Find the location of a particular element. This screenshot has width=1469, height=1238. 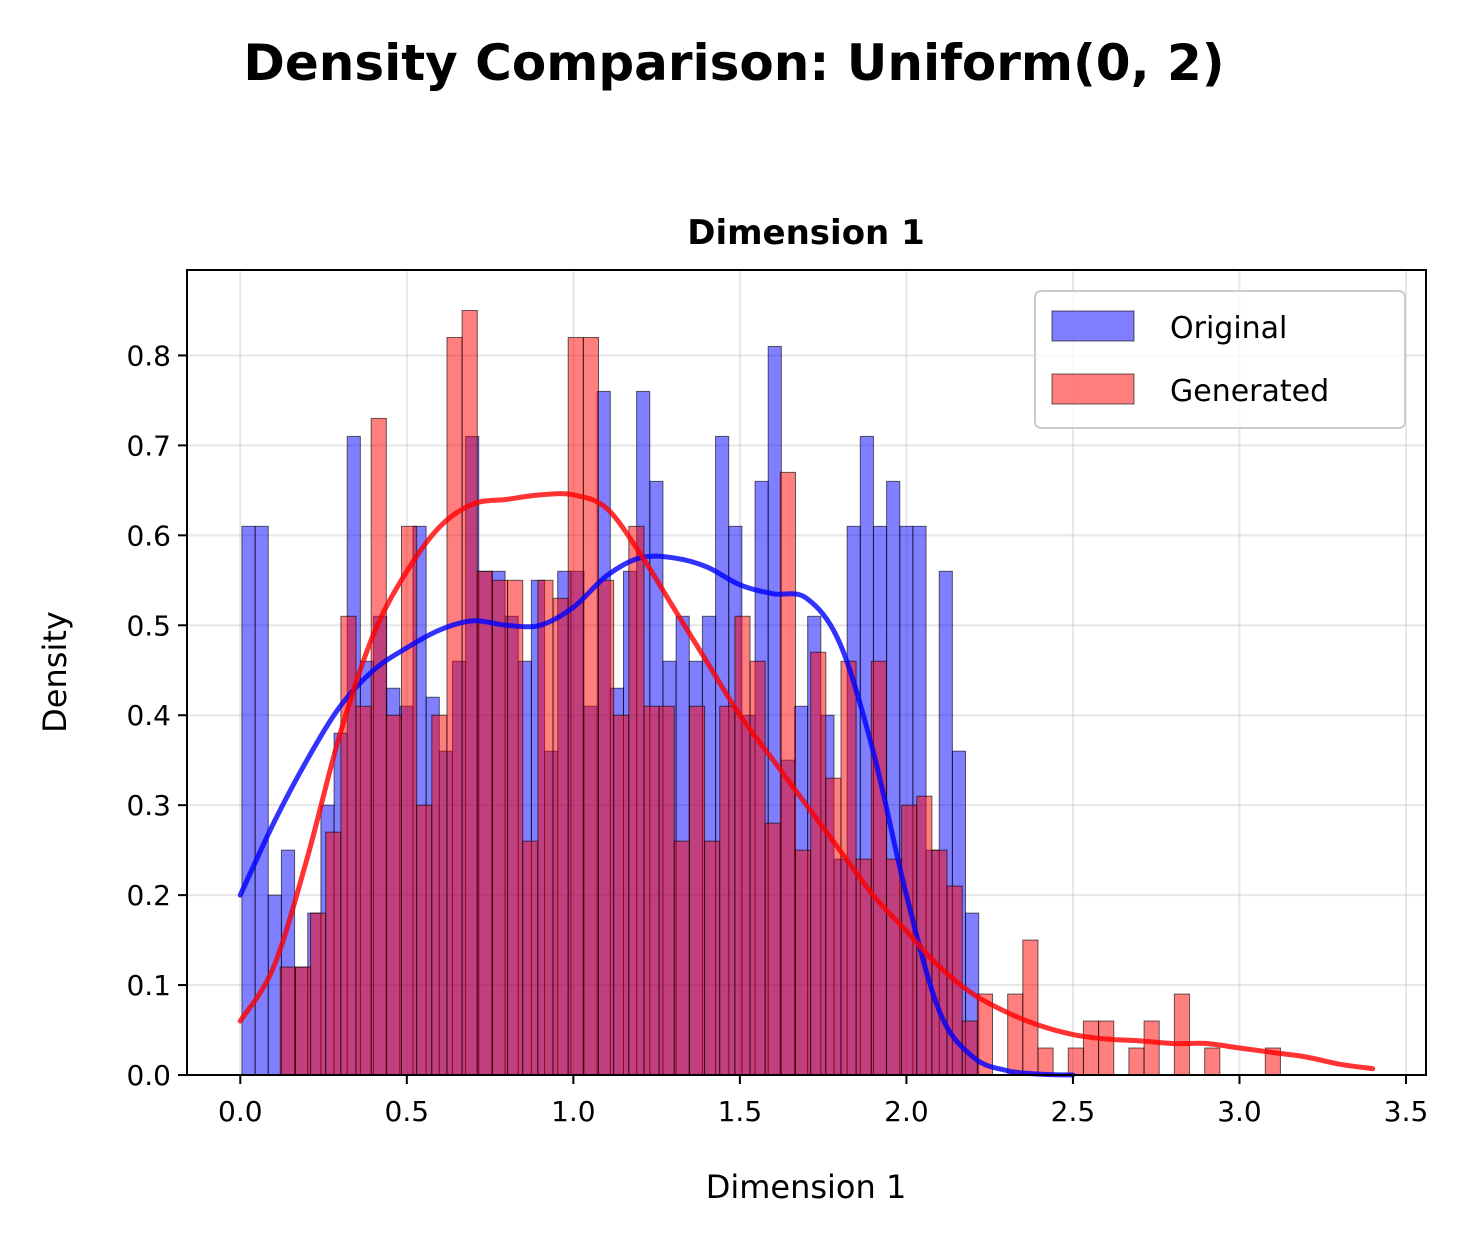

y-tick-label-6: 0.6 is located at coordinates (148, 535).